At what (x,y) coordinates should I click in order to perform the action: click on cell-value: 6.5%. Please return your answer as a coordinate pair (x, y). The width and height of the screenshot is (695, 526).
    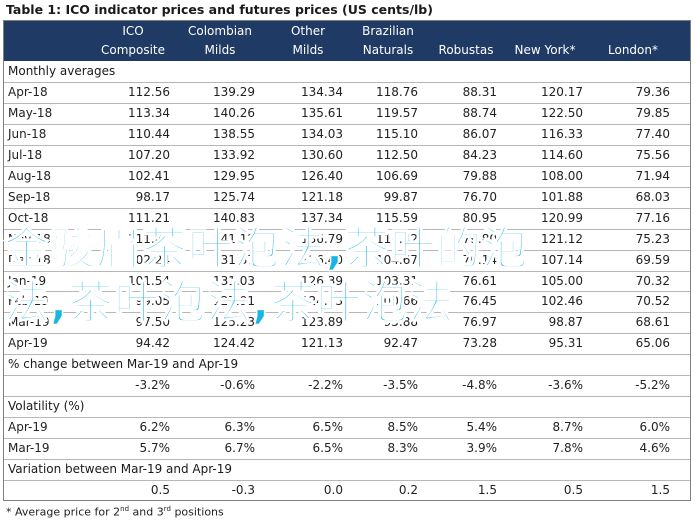
    Looking at the image, I should click on (328, 448).